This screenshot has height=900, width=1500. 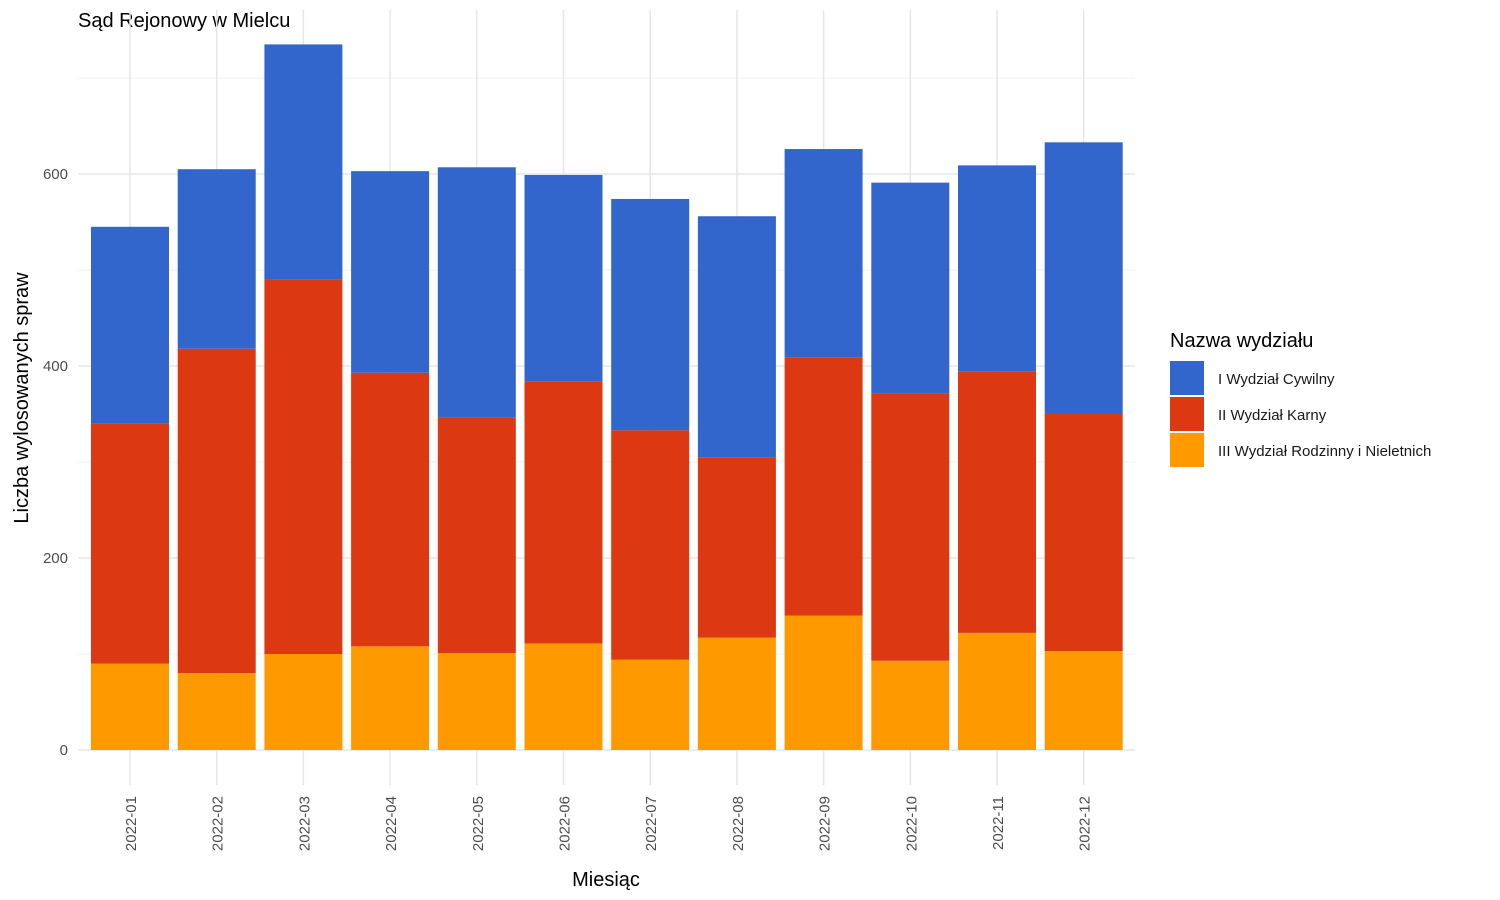 What do you see at coordinates (1324, 451) in the screenshot?
I see `legend-label: III Wydział Rodzinny i Nieletnich` at bounding box center [1324, 451].